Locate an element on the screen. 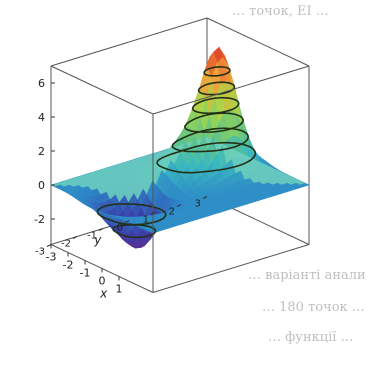 This screenshot has height=386, width=370. z-tick-label: 6 is located at coordinates (41, 83).